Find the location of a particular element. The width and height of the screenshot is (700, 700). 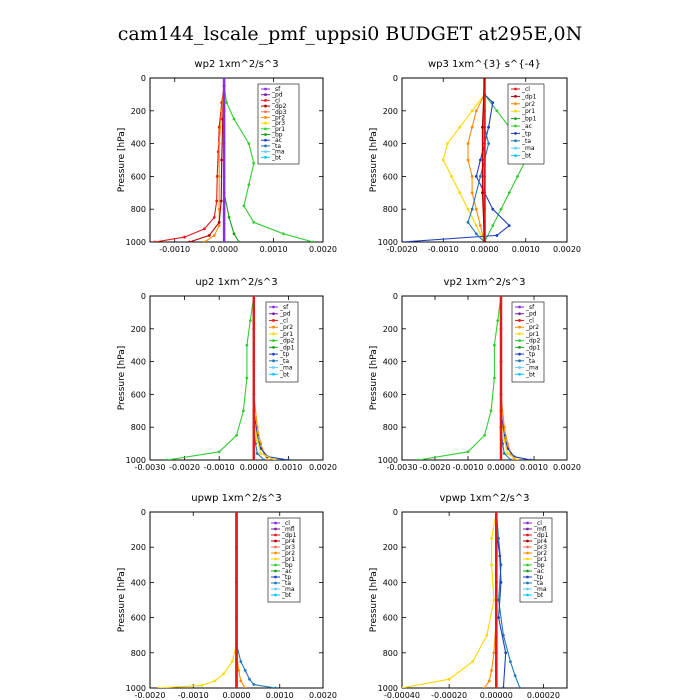

x-tick-label: 0.00020 is located at coordinates (543, 695).